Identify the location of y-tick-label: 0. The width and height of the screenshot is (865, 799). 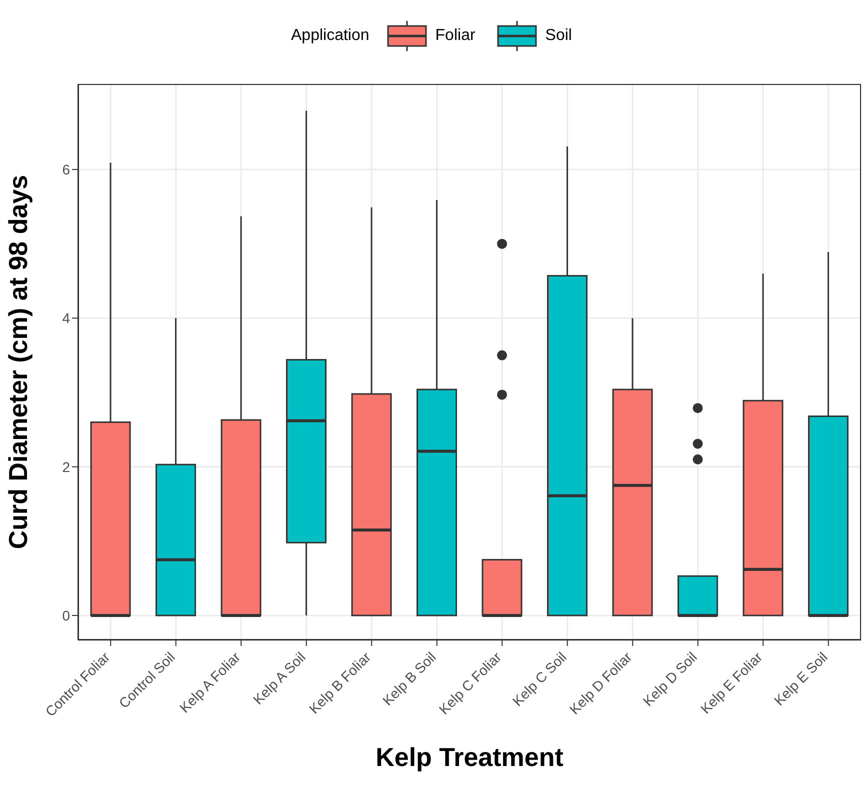
(66, 615).